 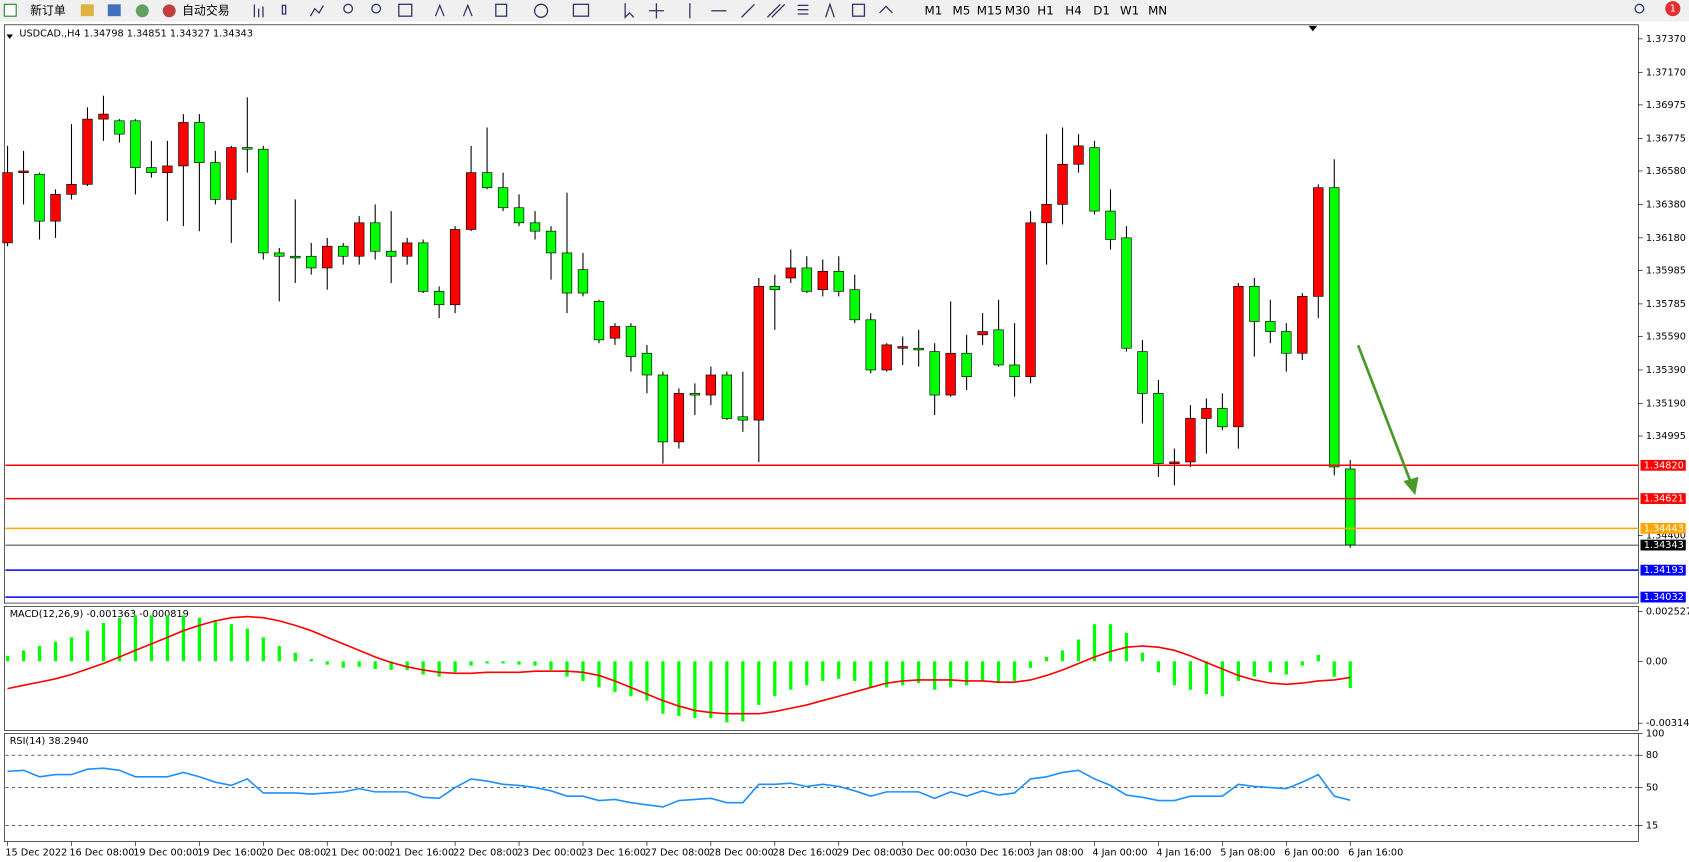 What do you see at coordinates (258, 11) in the screenshot?
I see `bar-chart-icon` at bounding box center [258, 11].